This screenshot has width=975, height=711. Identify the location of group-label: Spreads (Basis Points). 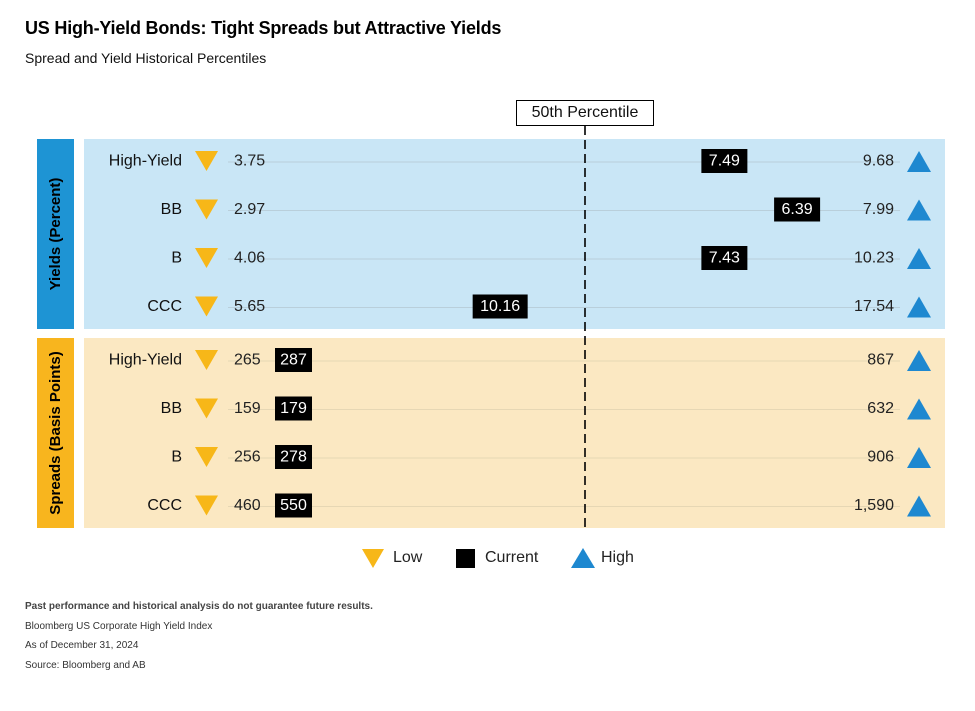
(55, 432).